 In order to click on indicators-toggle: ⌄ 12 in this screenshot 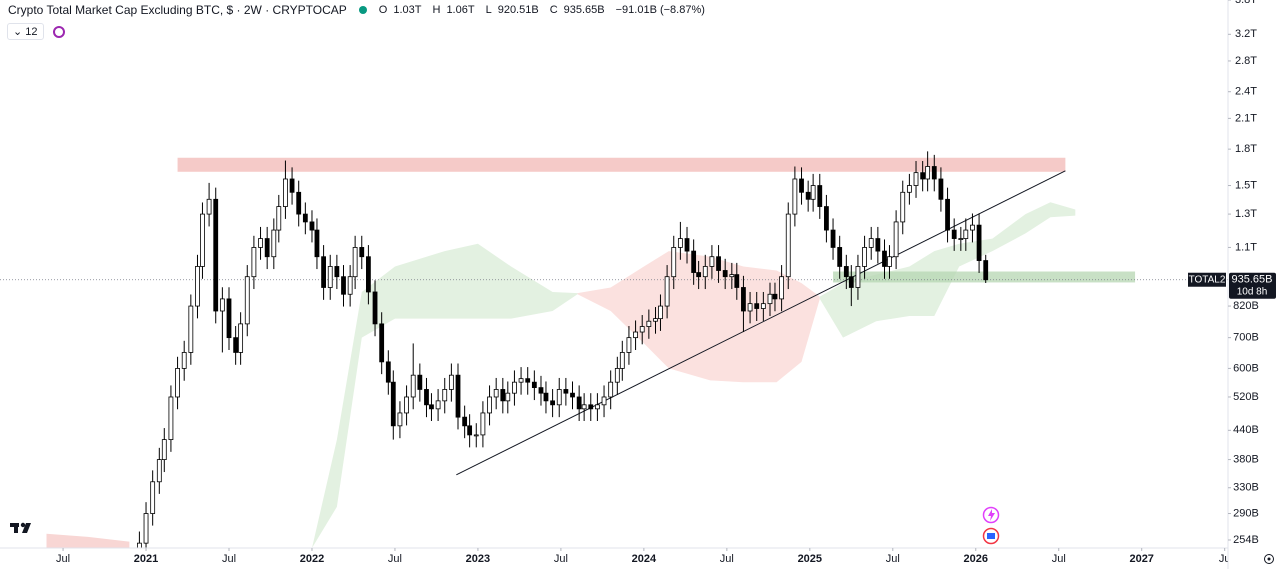, I will do `click(25, 31)`.